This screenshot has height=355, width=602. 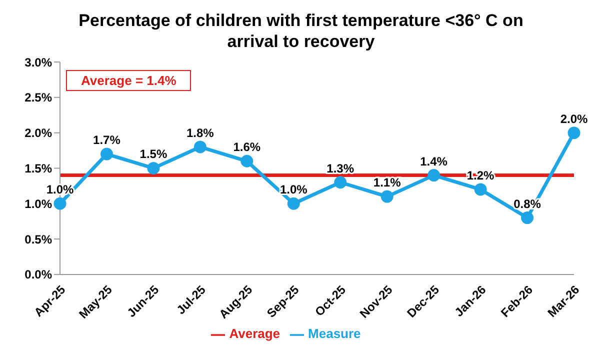 What do you see at coordinates (200, 133) in the screenshot?
I see `data-label: 1.8%` at bounding box center [200, 133].